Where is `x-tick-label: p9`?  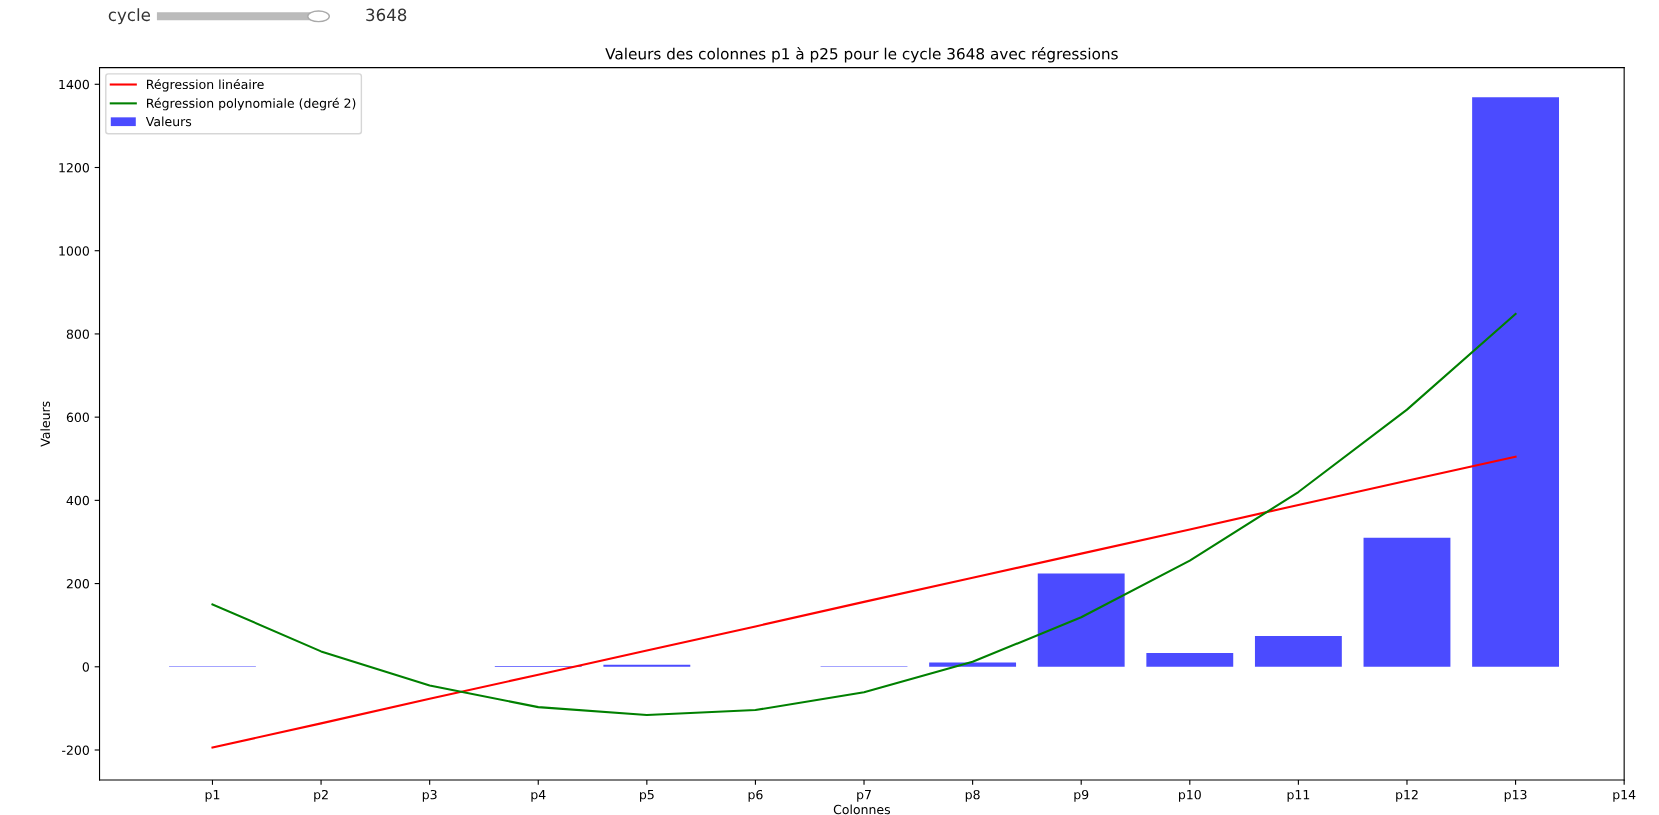 x-tick-label: p9 is located at coordinates (1081, 795).